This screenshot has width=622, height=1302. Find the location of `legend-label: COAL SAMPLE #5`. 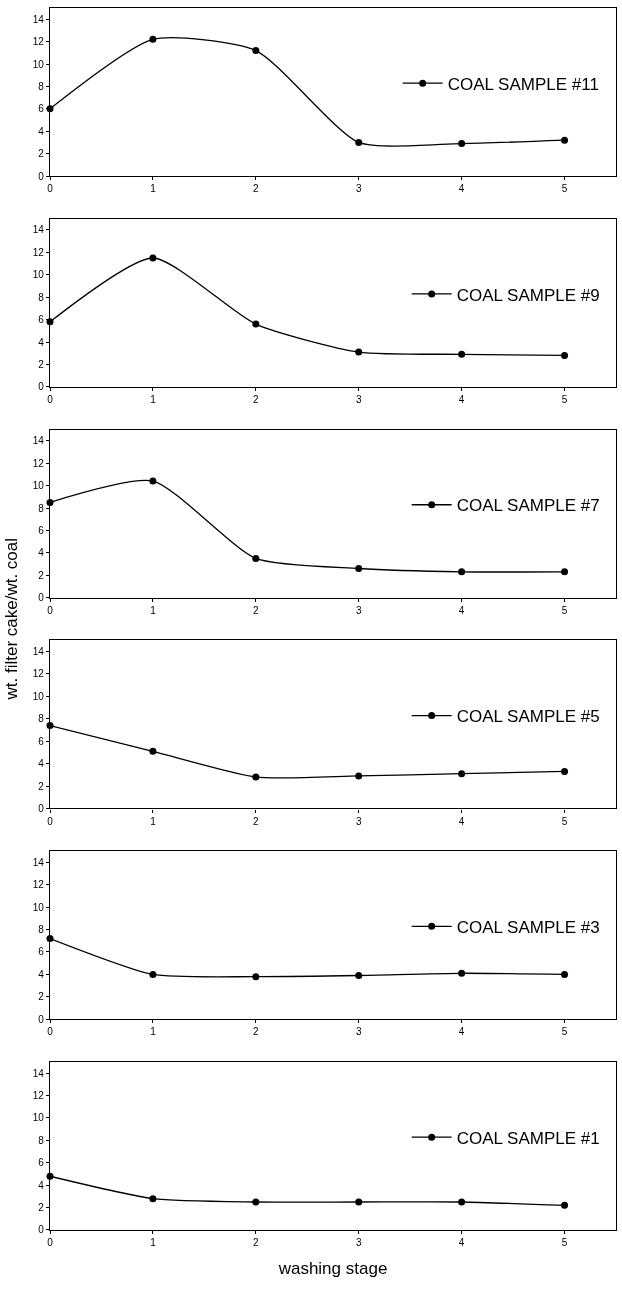

legend-label: COAL SAMPLE #5 is located at coordinates (528, 717).